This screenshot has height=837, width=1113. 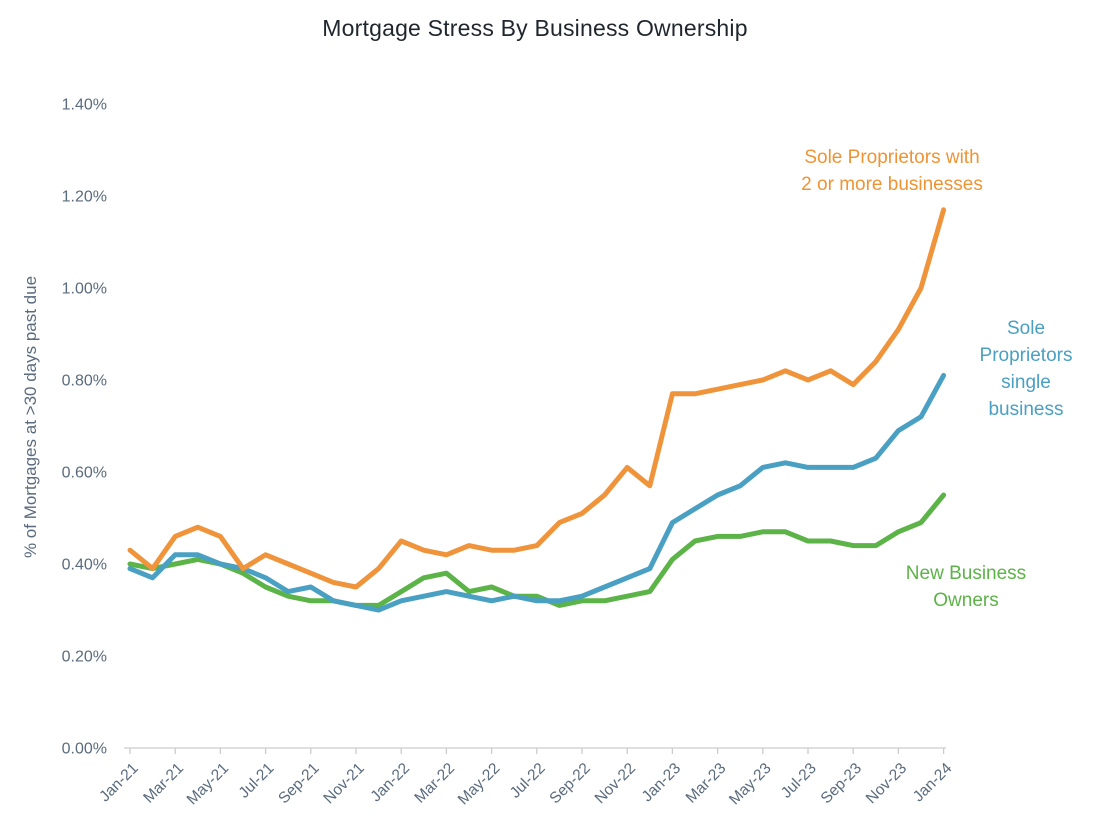 What do you see at coordinates (208, 784) in the screenshot?
I see `x-tick-label: May-21` at bounding box center [208, 784].